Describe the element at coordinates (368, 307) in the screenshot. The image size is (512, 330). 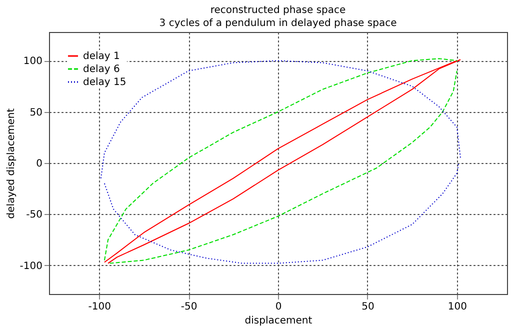
I see `x-tick-label: 50` at that location.